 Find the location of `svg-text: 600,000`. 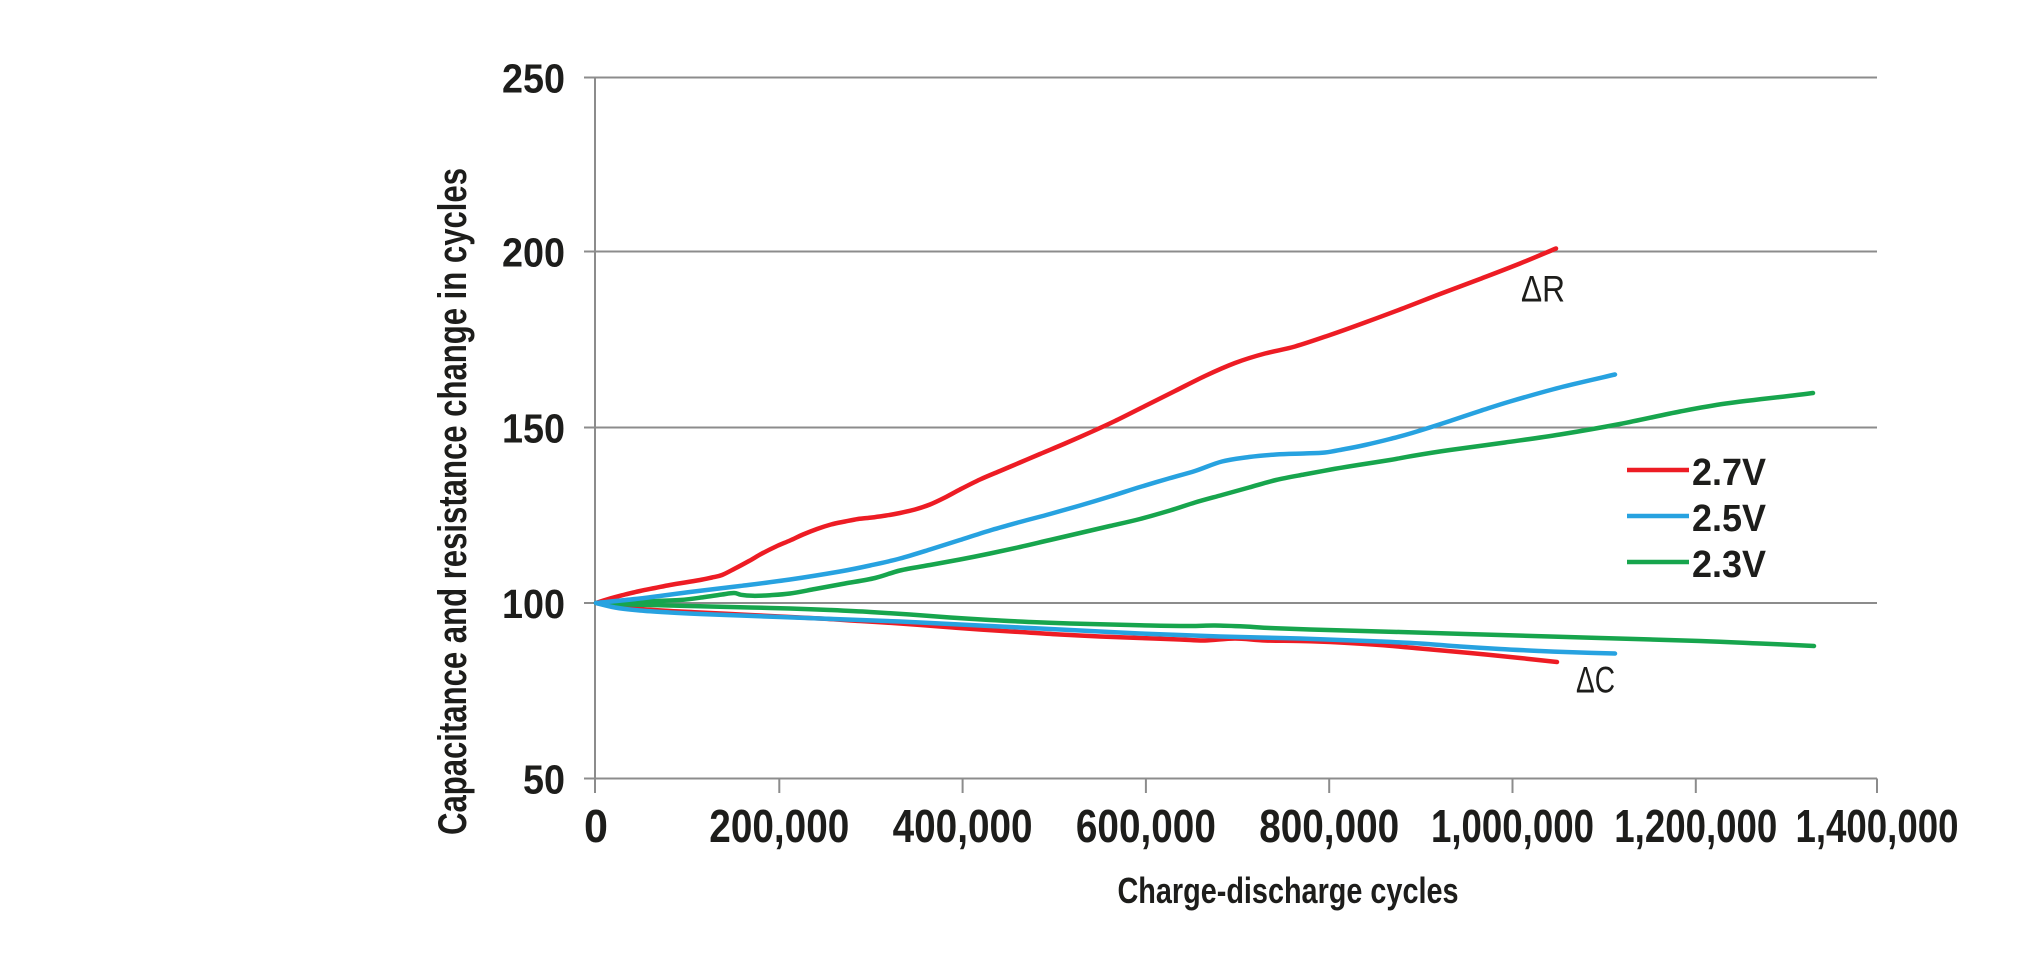

svg-text: 600,000 is located at coordinates (1146, 826).